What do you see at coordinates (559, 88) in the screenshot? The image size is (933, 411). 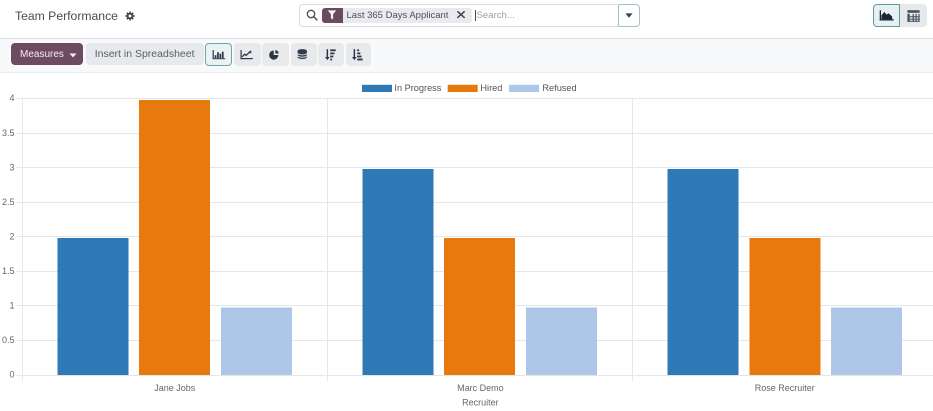 I see `svg-text: Refused` at bounding box center [559, 88].